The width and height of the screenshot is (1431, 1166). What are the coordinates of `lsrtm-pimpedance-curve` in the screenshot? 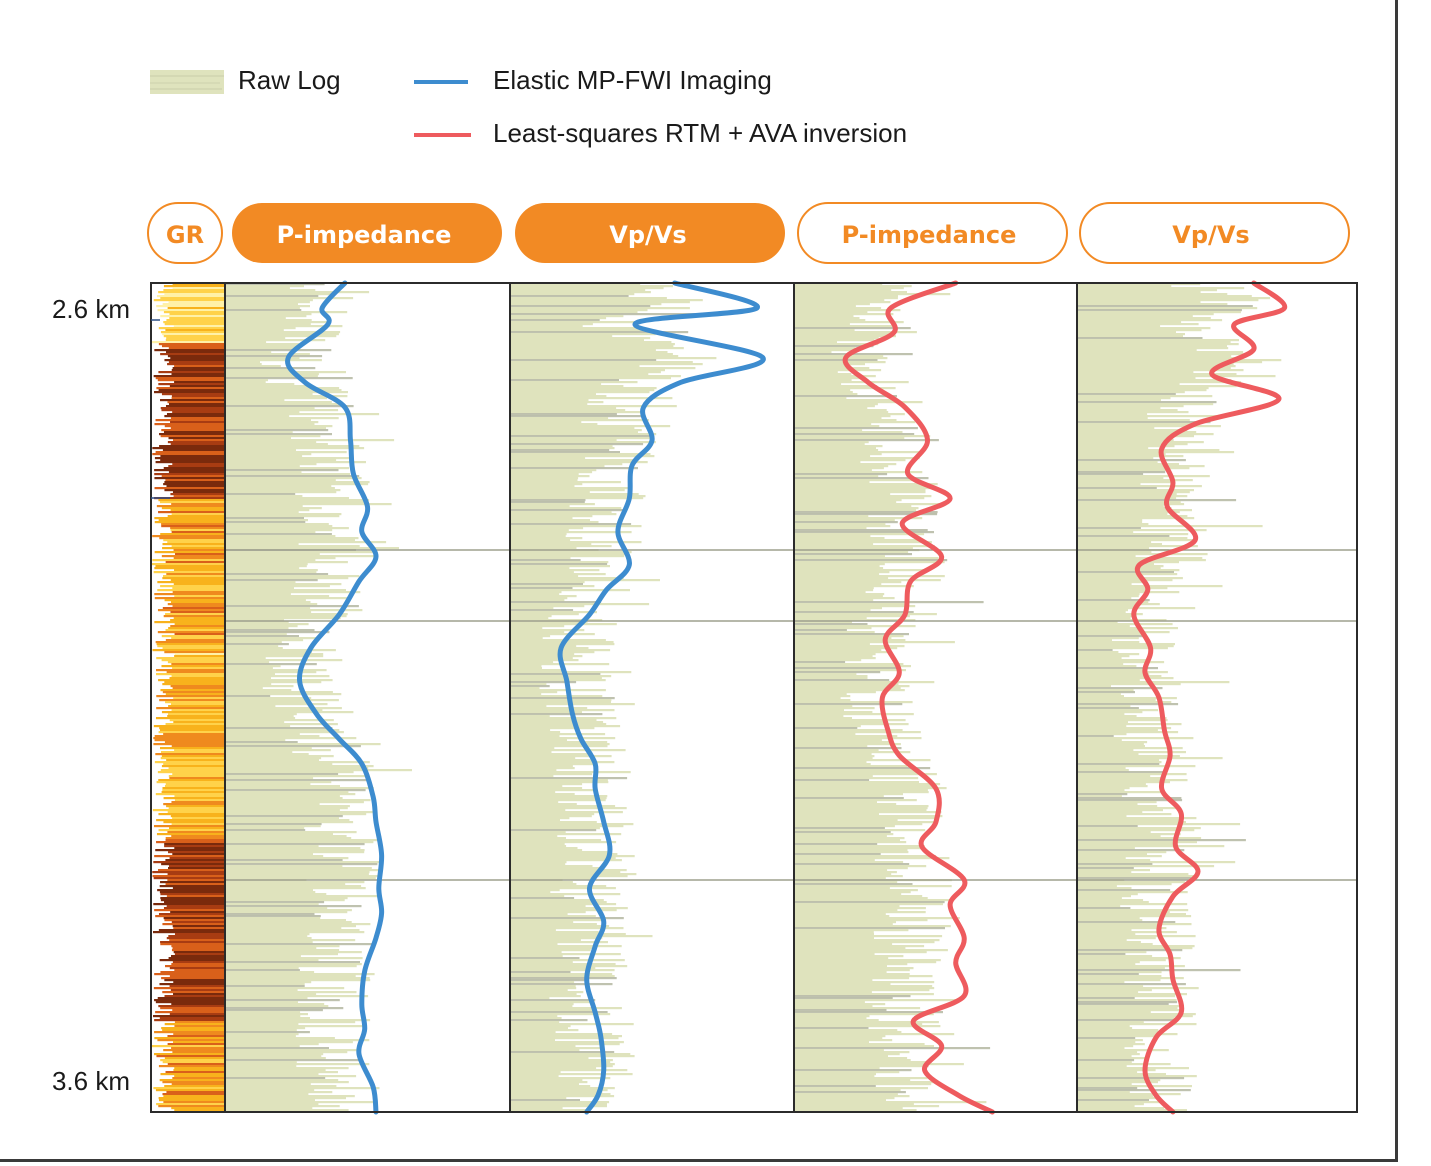 It's located at (918, 697).